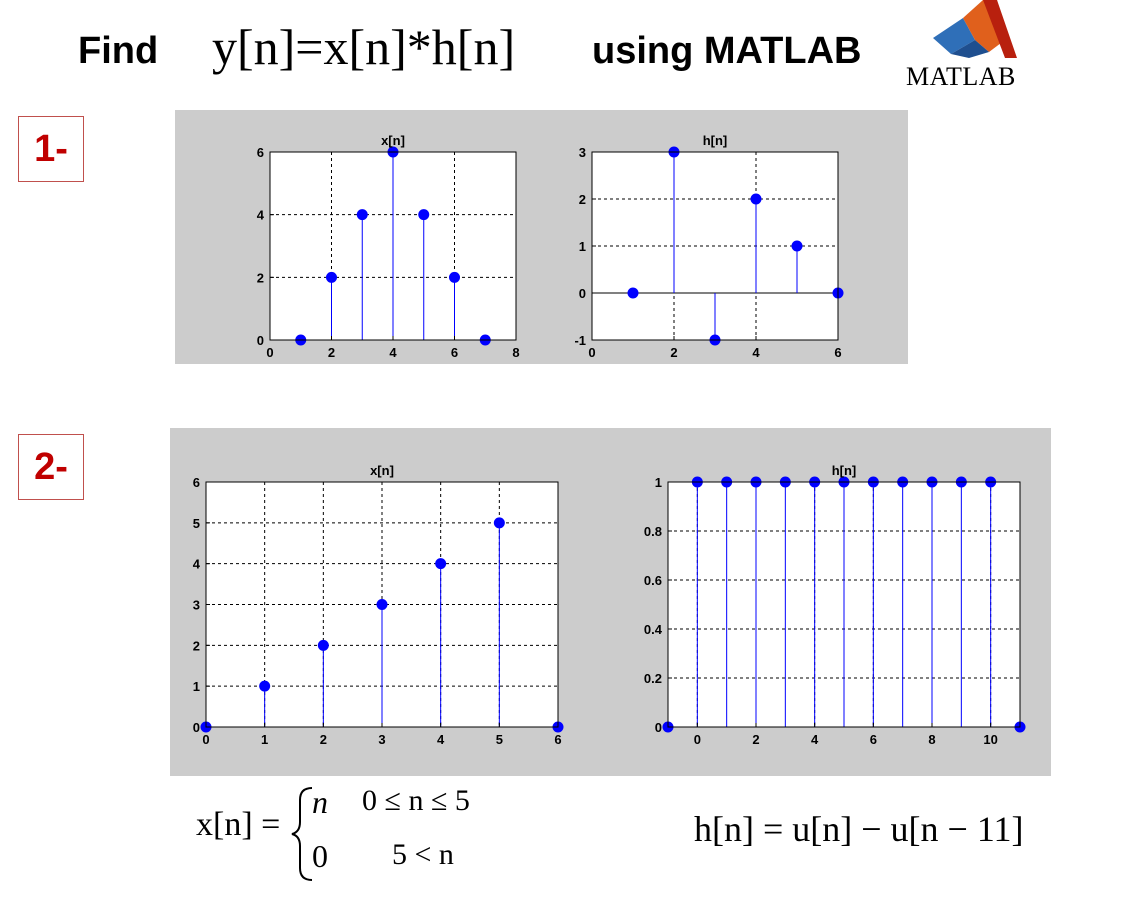  I want to click on y-tick-label: 0.8, so click(653, 531).